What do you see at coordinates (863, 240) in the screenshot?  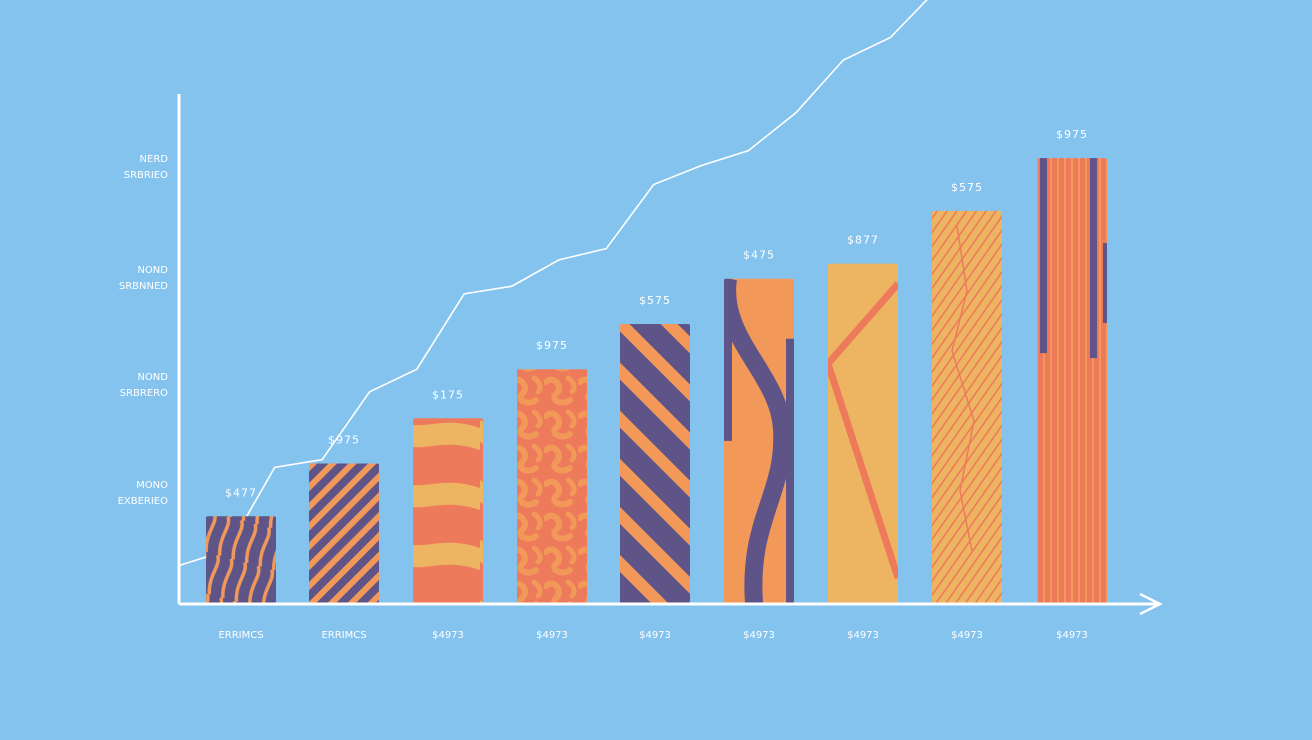 I see `data-label: $877` at bounding box center [863, 240].